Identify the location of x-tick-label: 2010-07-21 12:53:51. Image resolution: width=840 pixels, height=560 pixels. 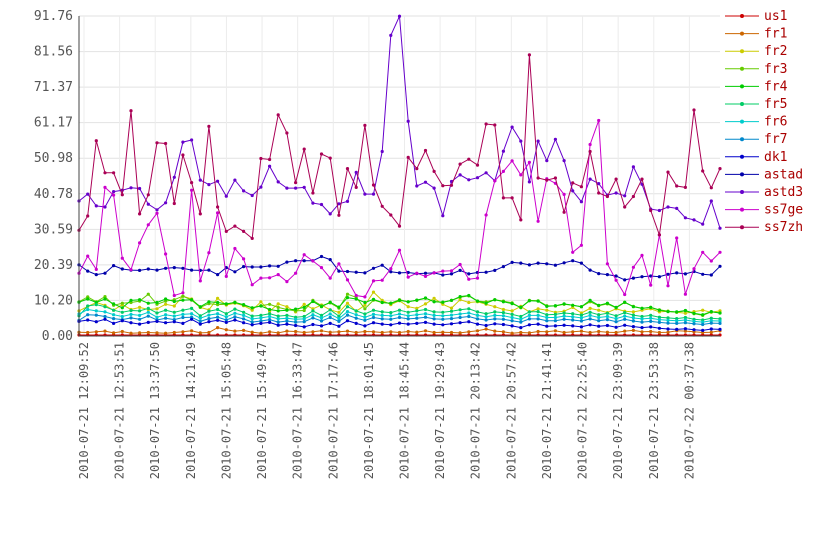
(120, 410).